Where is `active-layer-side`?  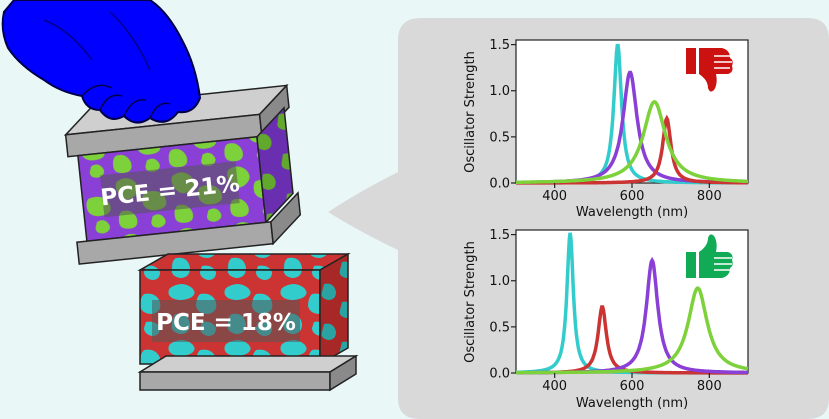
active-layer-side is located at coordinates (275, 165).